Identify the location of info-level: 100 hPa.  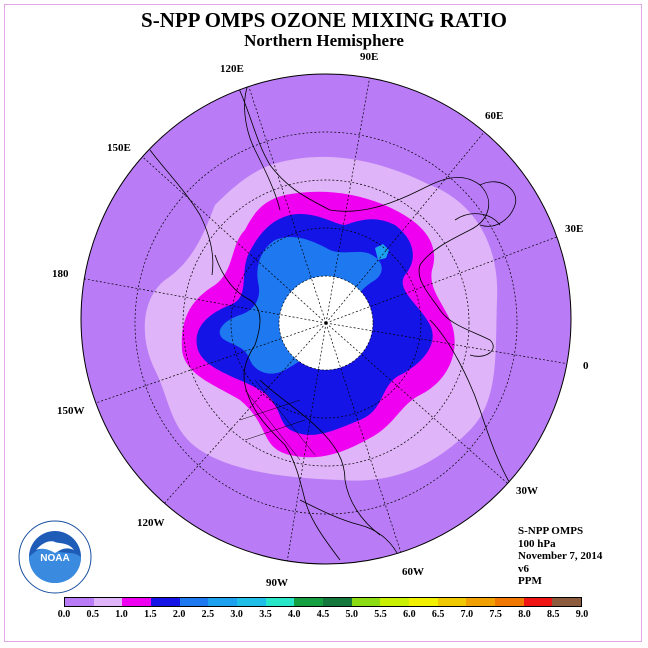
(537, 543).